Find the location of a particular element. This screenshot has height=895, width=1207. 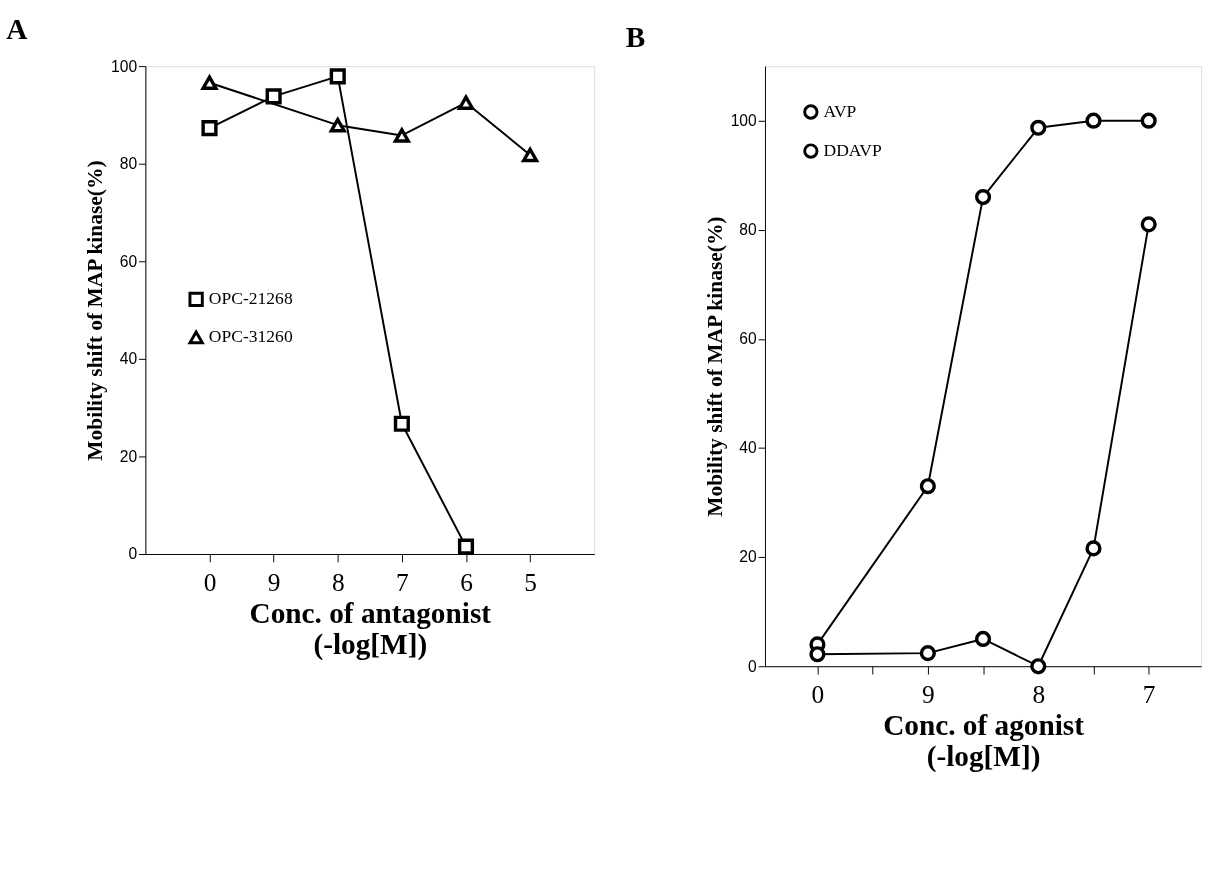

x-tick-label: 5 is located at coordinates (530, 581).